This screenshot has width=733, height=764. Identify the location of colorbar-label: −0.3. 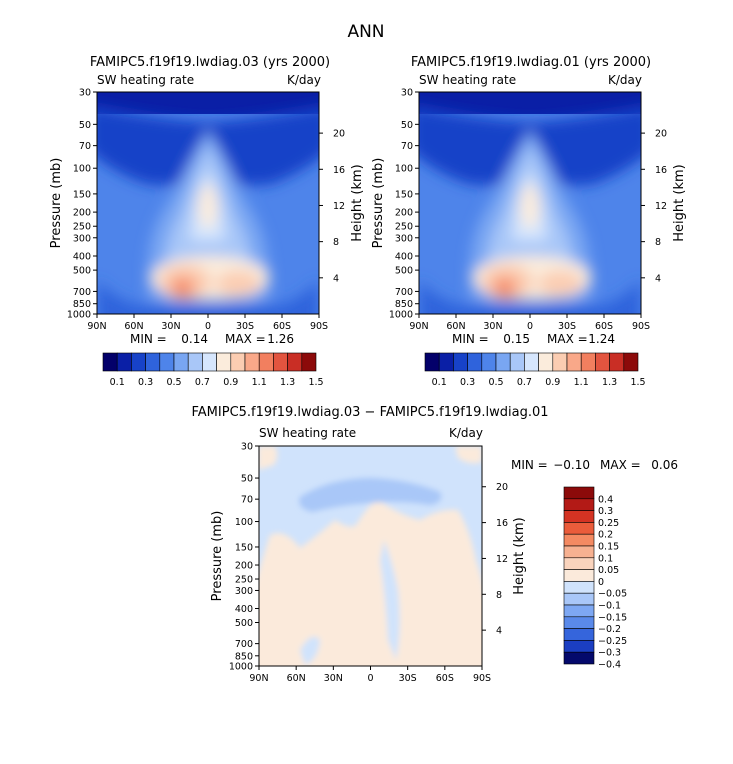
(609, 653).